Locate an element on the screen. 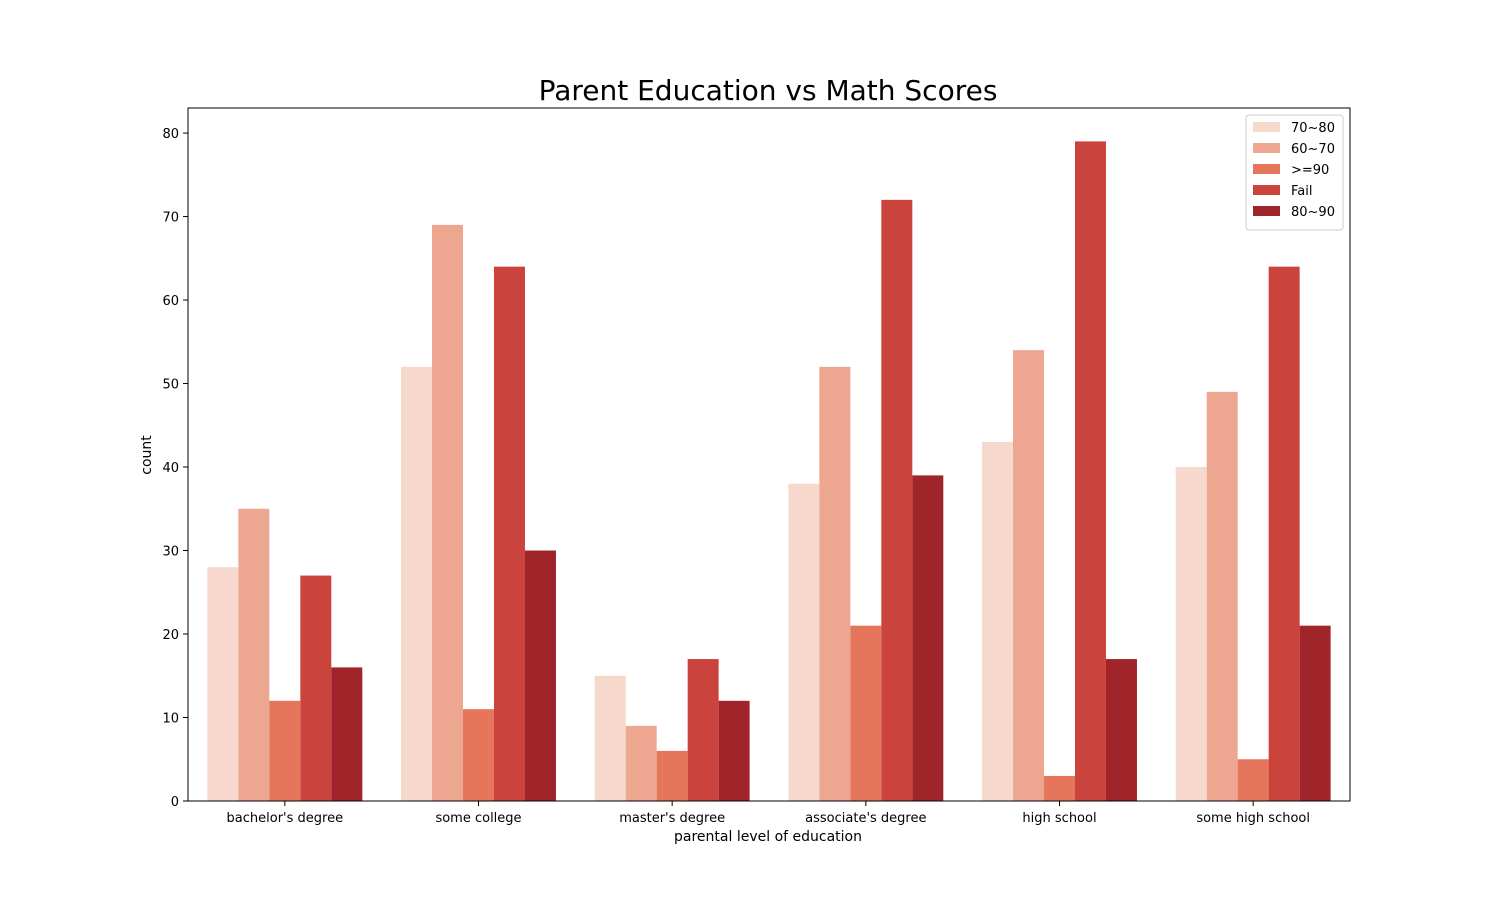  x-tick-label: some college is located at coordinates (478, 818).